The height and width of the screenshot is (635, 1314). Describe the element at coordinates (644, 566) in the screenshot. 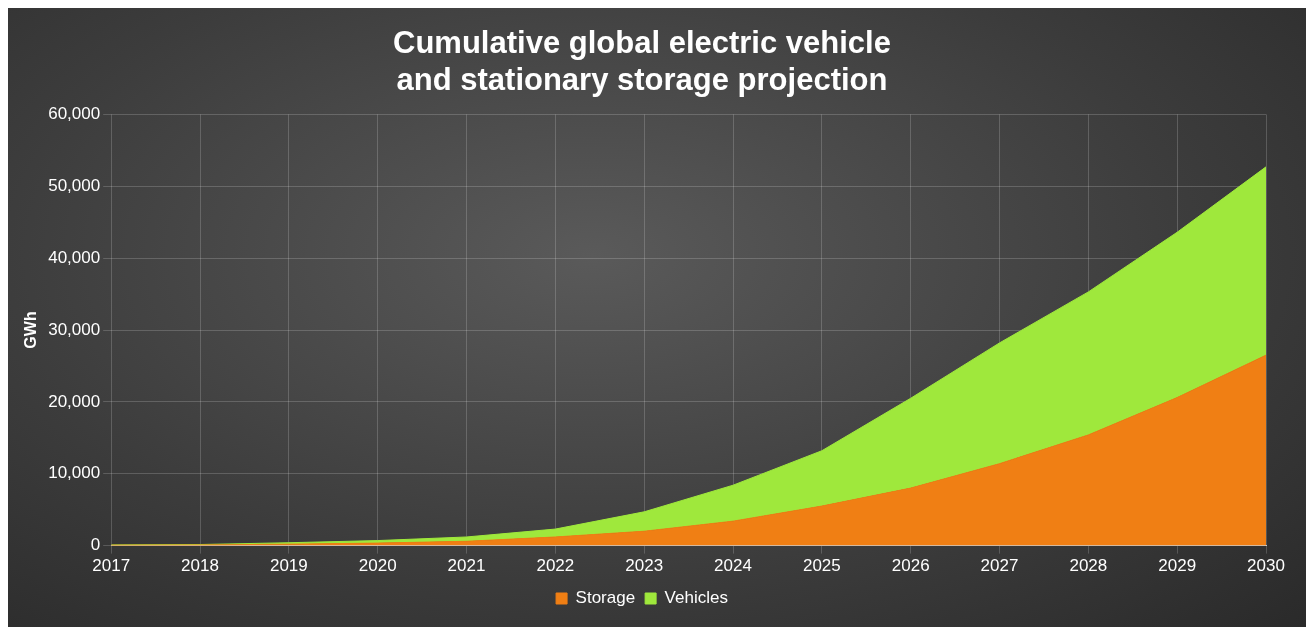

I see `x-tick-label: 2023` at that location.